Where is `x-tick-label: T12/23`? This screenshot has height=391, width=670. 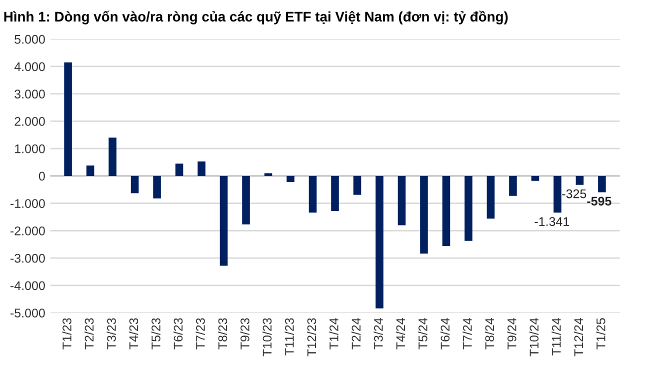
x-tick-label: T12/23 is located at coordinates (311, 337).